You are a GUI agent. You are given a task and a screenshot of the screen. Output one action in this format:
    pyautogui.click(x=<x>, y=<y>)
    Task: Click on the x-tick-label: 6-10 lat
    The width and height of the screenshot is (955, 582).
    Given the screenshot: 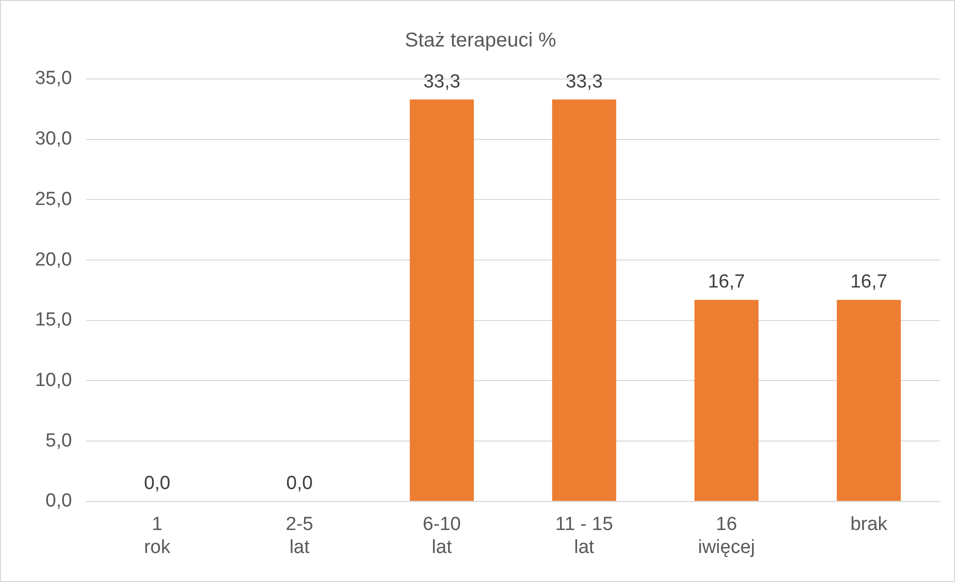 What is the action you would take?
    pyautogui.click(x=441, y=536)
    